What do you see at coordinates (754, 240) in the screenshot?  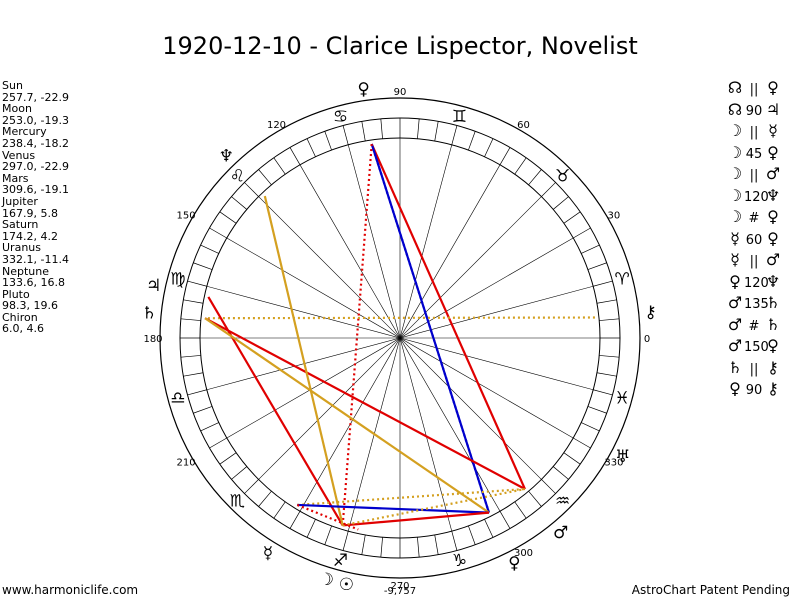 I see `aspect-row: ☿ 60 ♀` at bounding box center [754, 240].